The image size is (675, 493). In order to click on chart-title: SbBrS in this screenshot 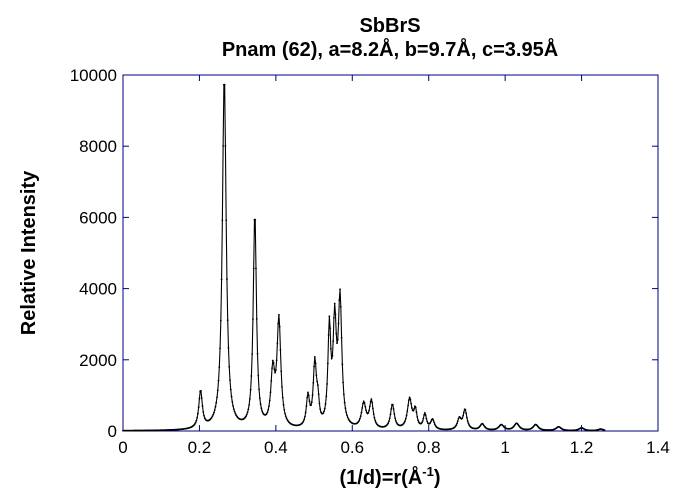, I will do `click(389, 26)`.